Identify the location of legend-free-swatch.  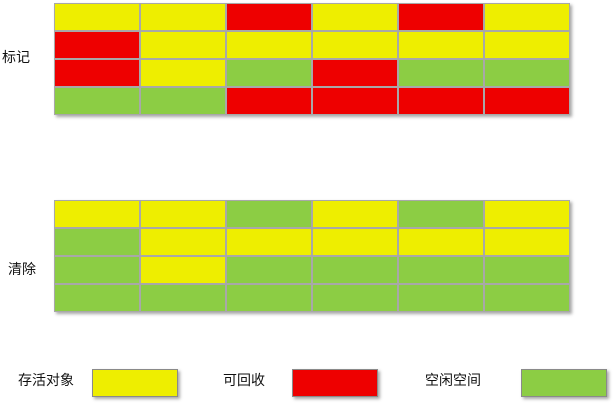
(564, 383).